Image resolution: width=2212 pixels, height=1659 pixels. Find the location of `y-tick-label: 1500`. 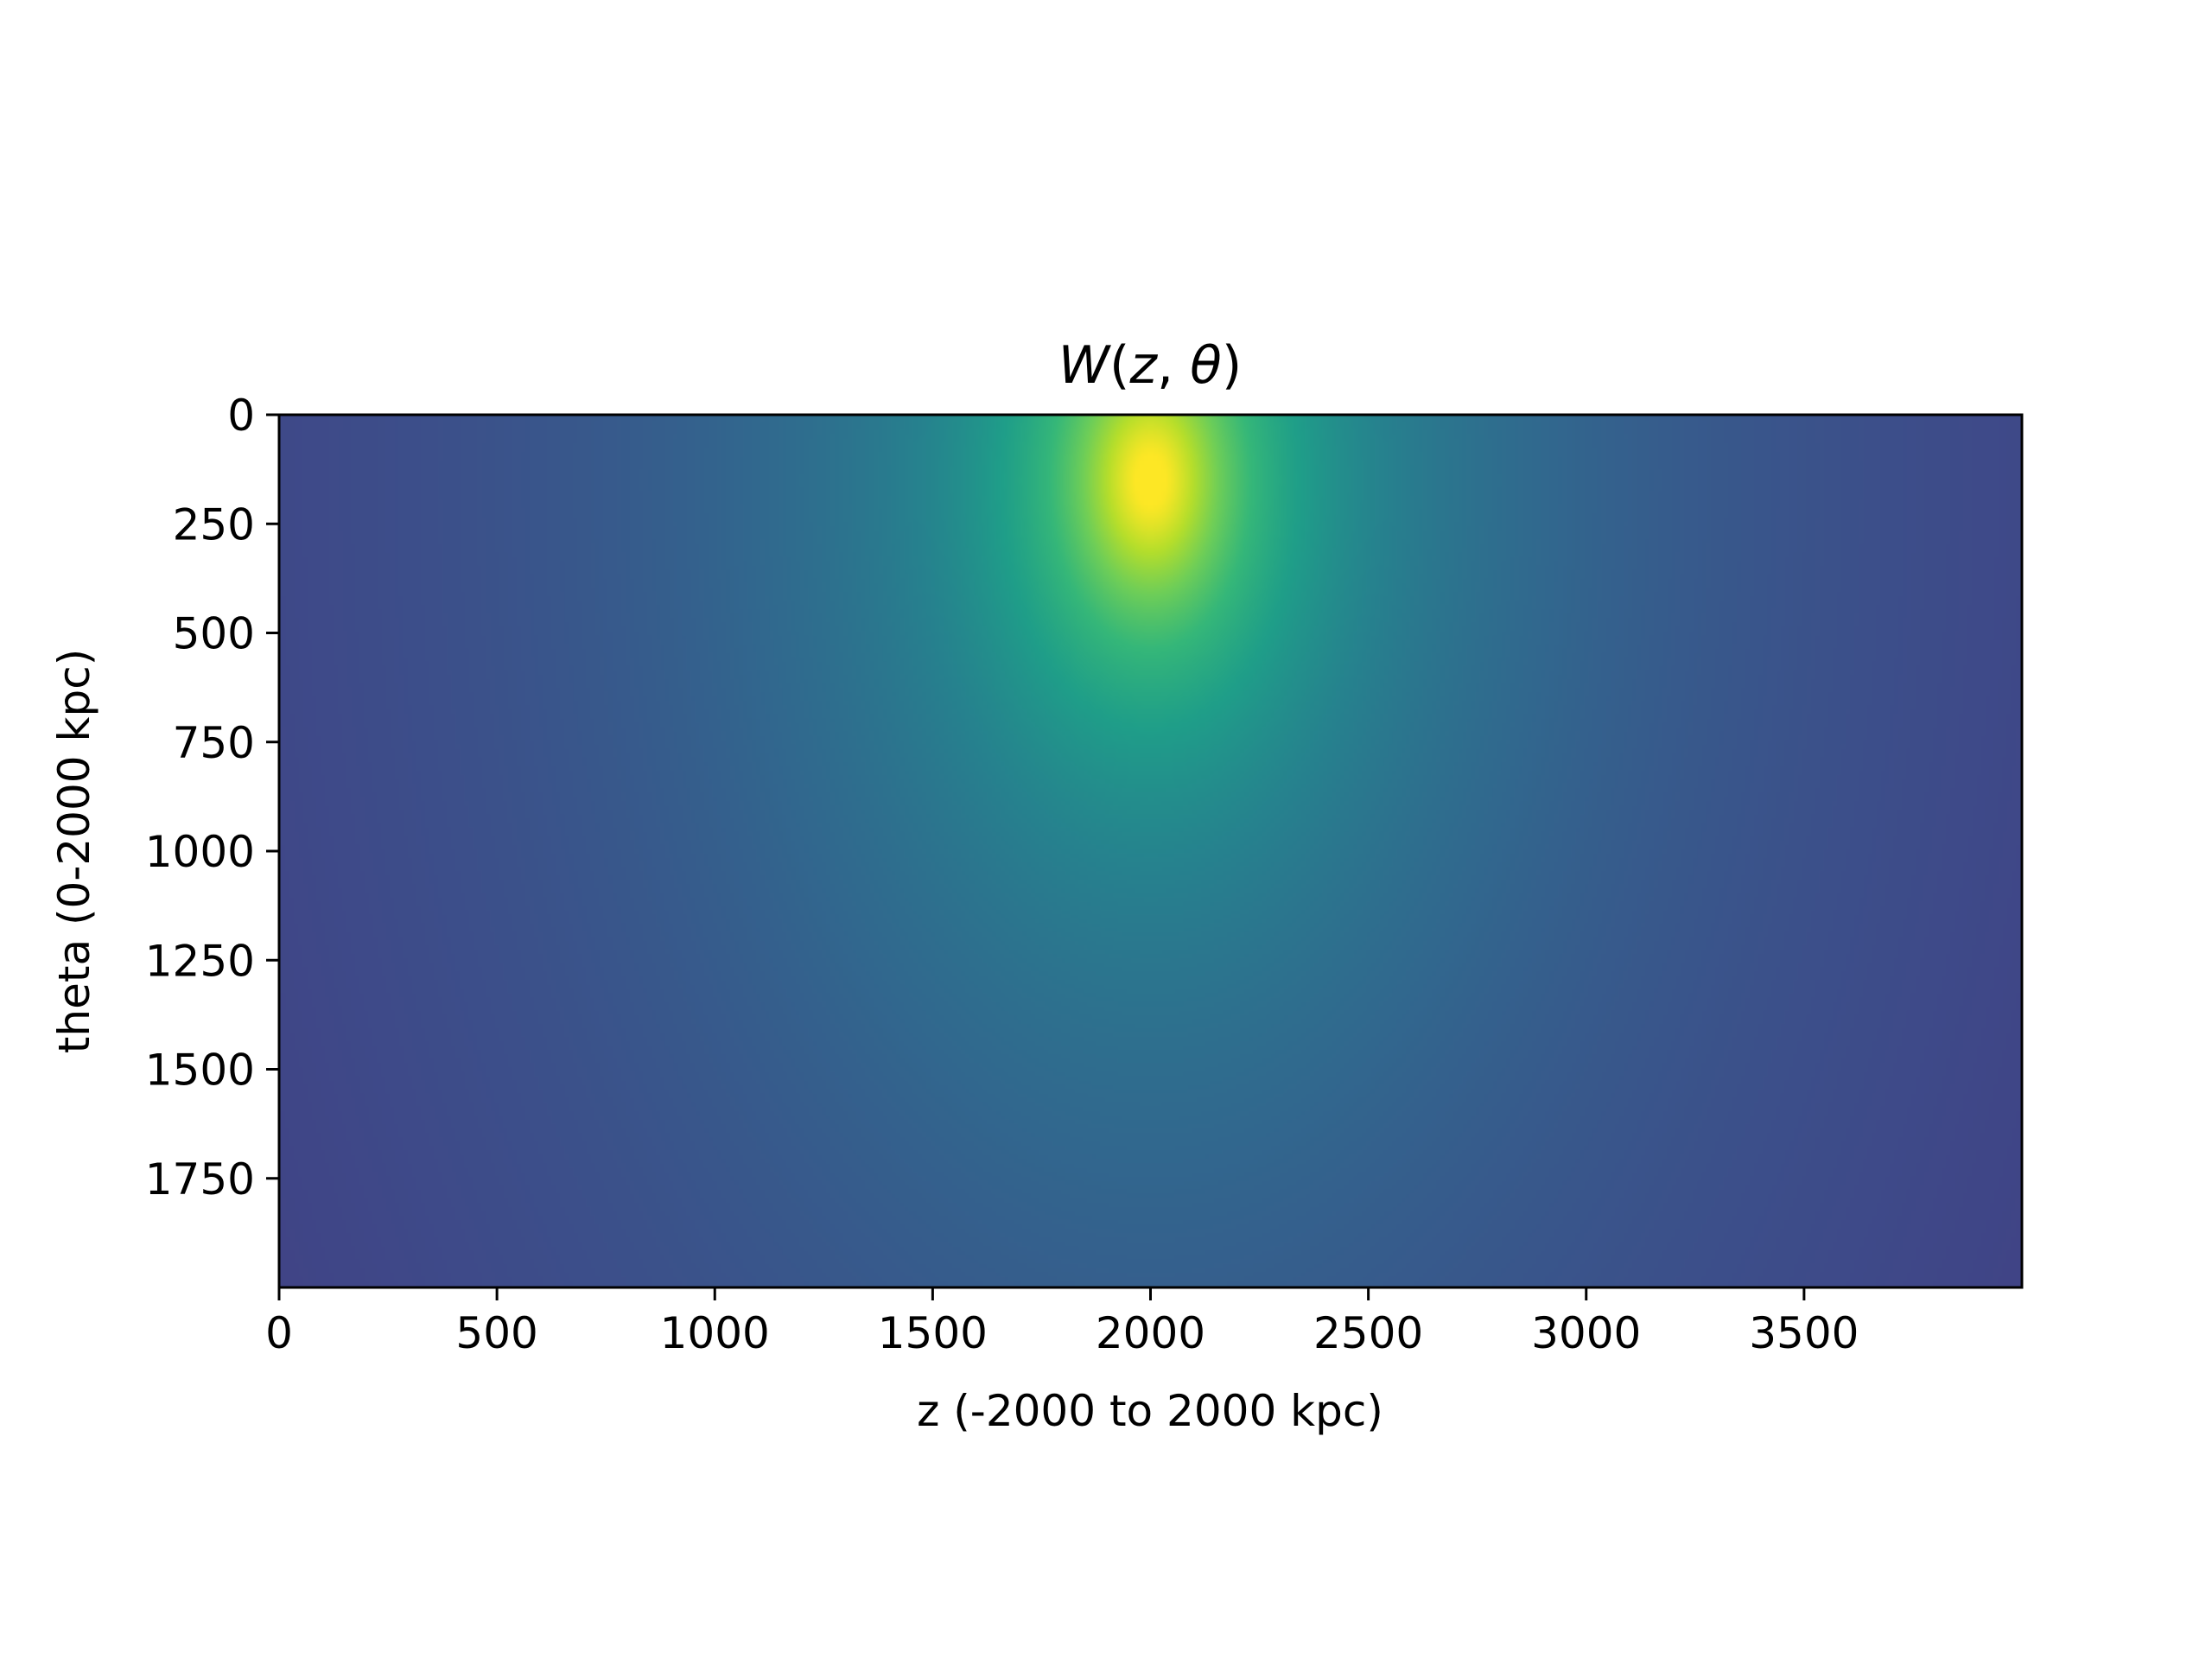

y-tick-label: 1500 is located at coordinates (200, 1071).